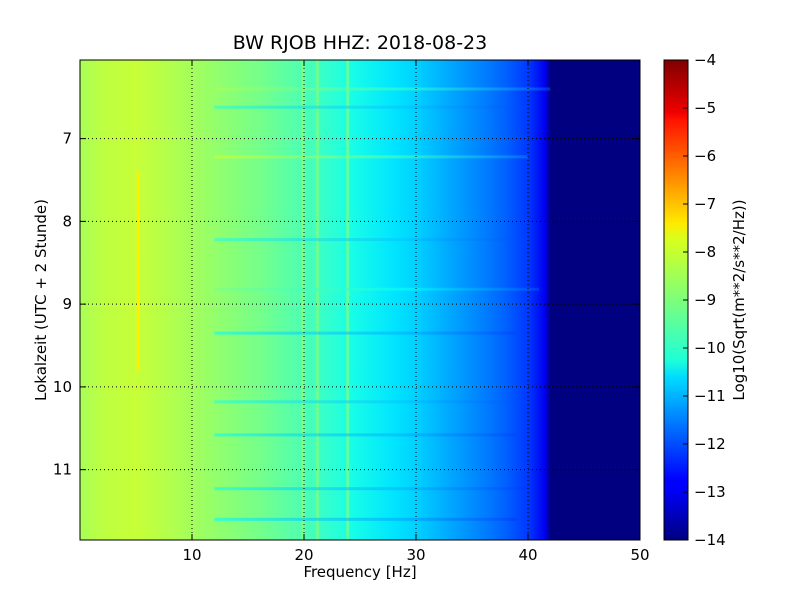 This screenshot has width=800, height=600. I want to click on y-tick-label: 7, so click(67, 139).